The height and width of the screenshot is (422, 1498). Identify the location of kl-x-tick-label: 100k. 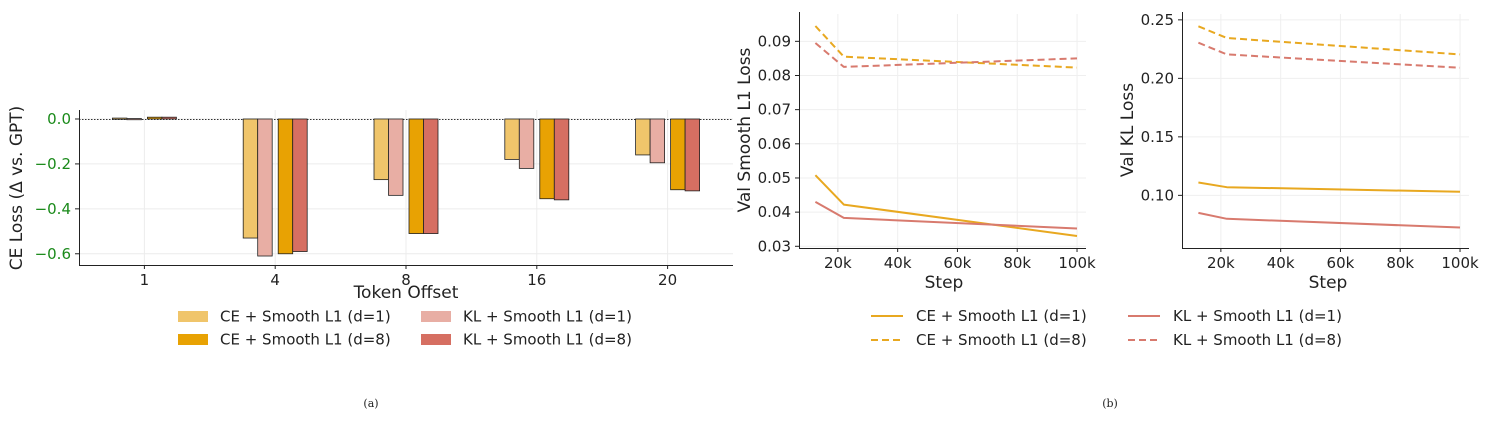
(1460, 263).